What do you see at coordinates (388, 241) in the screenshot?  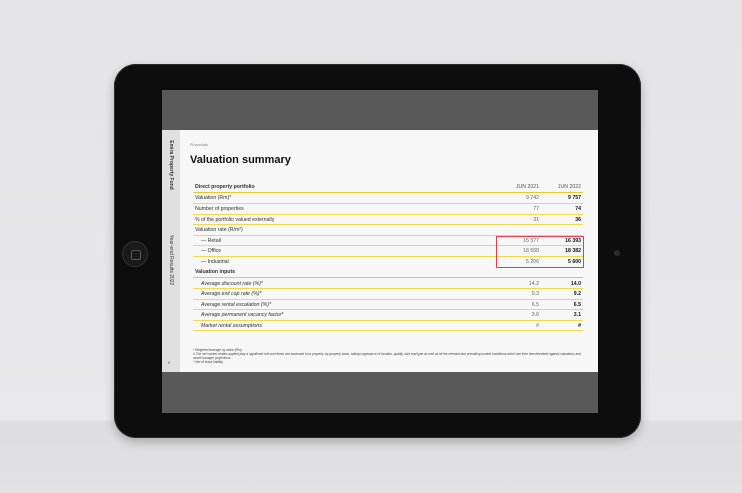 I see `table-row: — Retail 15 577 16 393` at bounding box center [388, 241].